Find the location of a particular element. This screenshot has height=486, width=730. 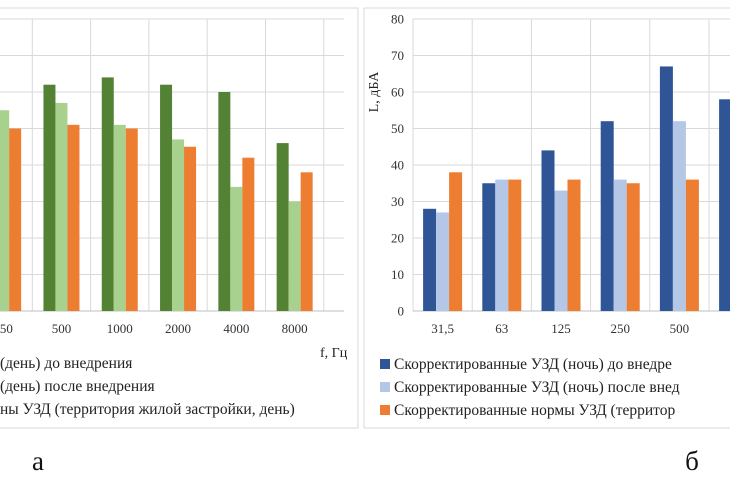

x-tick-label: 1000 is located at coordinates (120, 328).